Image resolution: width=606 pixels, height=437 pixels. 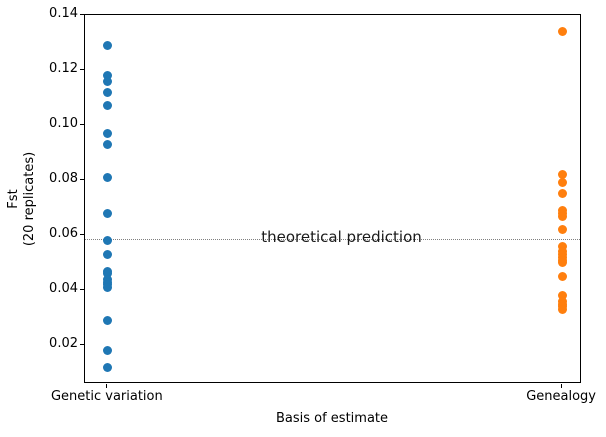 I want to click on theoretical-prediction-line, so click(x=332, y=239).